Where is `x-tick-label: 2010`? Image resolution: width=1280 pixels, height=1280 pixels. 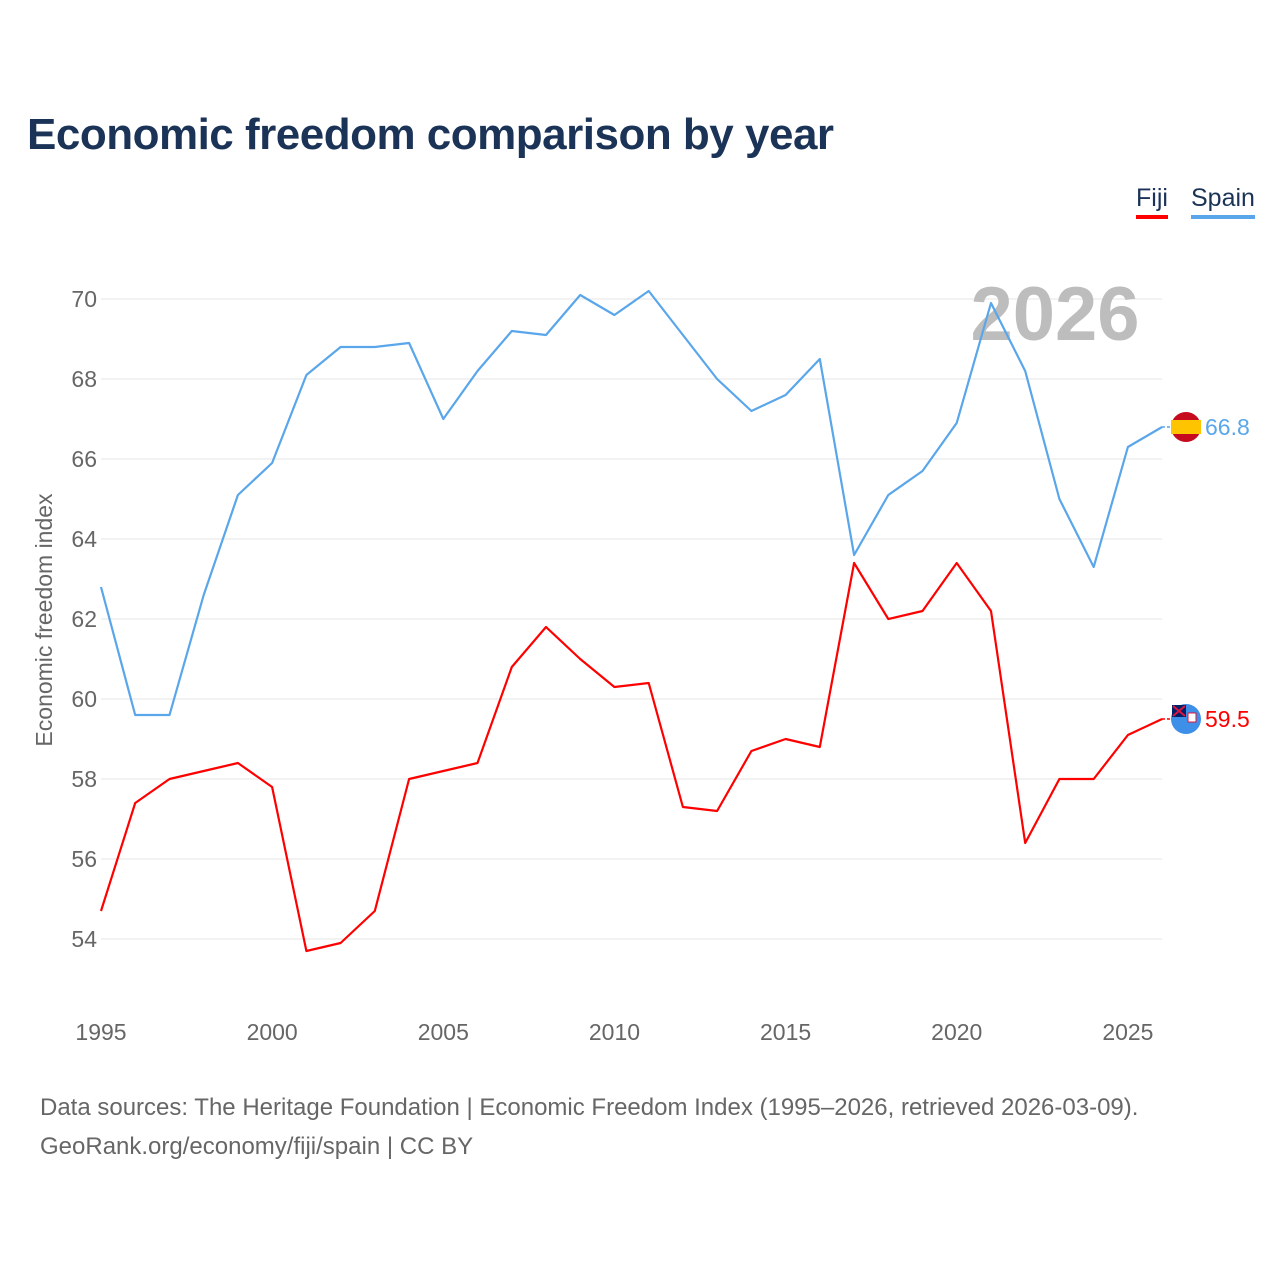 x-tick-label: 2010 is located at coordinates (614, 1032).